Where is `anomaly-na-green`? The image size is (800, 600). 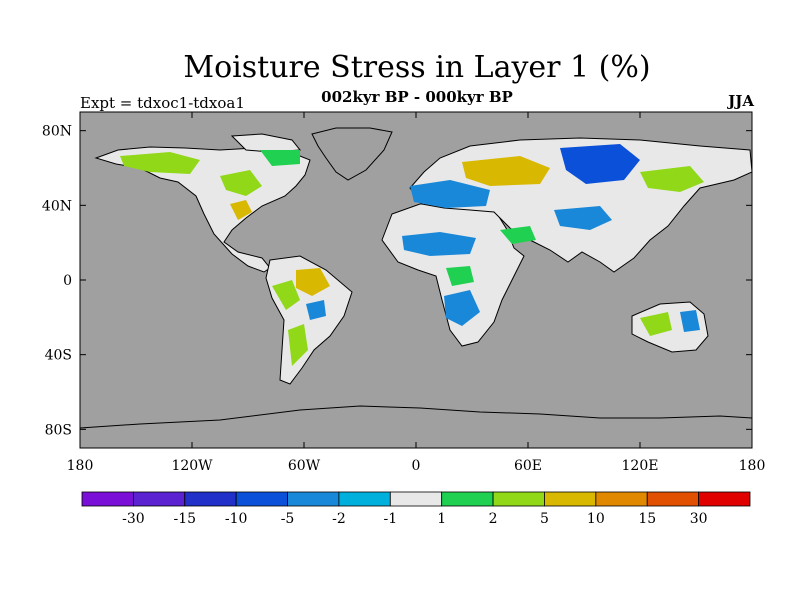 anomaly-na-green is located at coordinates (160, 163).